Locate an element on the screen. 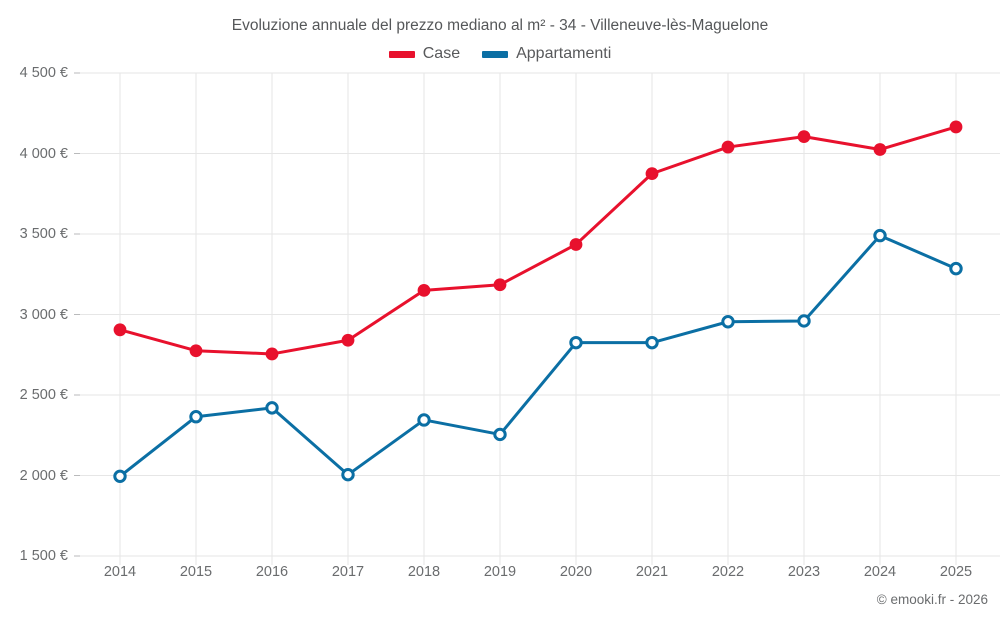 This screenshot has height=625, width=1000. legend-item-appartamenti: Appartamenti is located at coordinates (546, 54).